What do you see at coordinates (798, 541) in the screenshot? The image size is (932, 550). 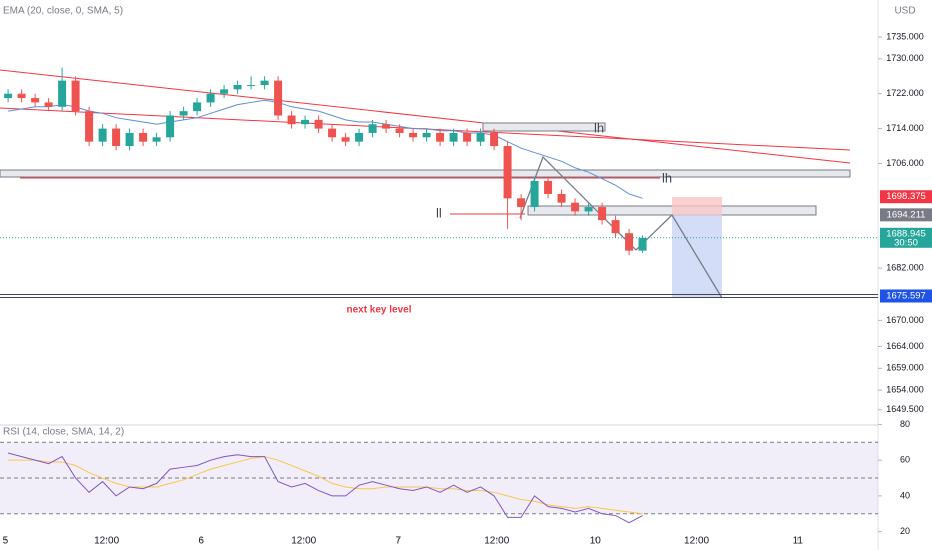 I see `x-tick-label: 11` at bounding box center [798, 541].